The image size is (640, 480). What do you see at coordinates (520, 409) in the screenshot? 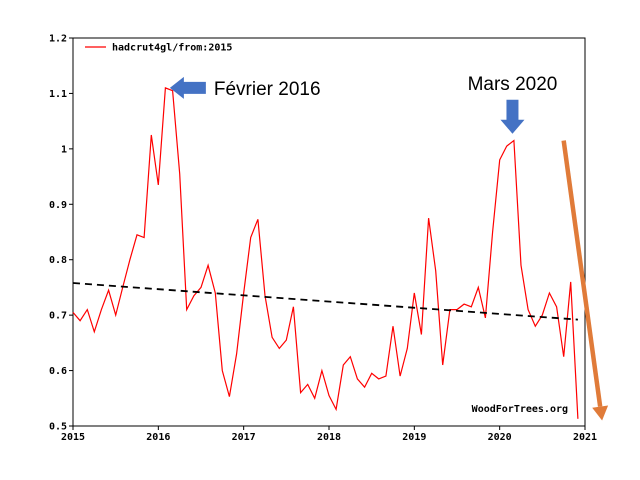
I see `credit-label: WoodForTrees.org` at bounding box center [520, 409].